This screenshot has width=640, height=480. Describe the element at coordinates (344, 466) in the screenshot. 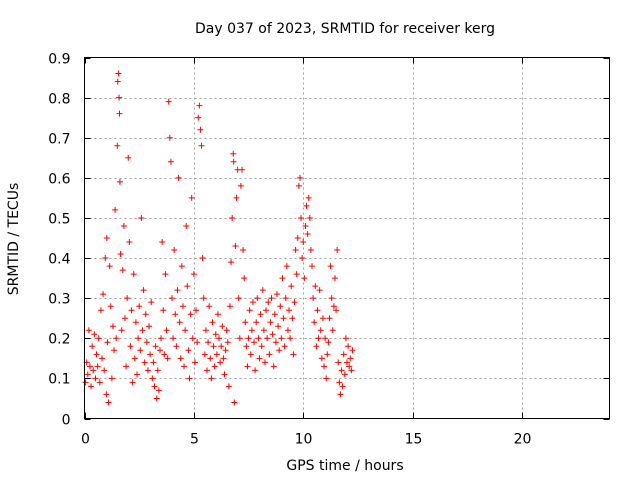

I see `x-axis-label: GPS time / hours` at that location.